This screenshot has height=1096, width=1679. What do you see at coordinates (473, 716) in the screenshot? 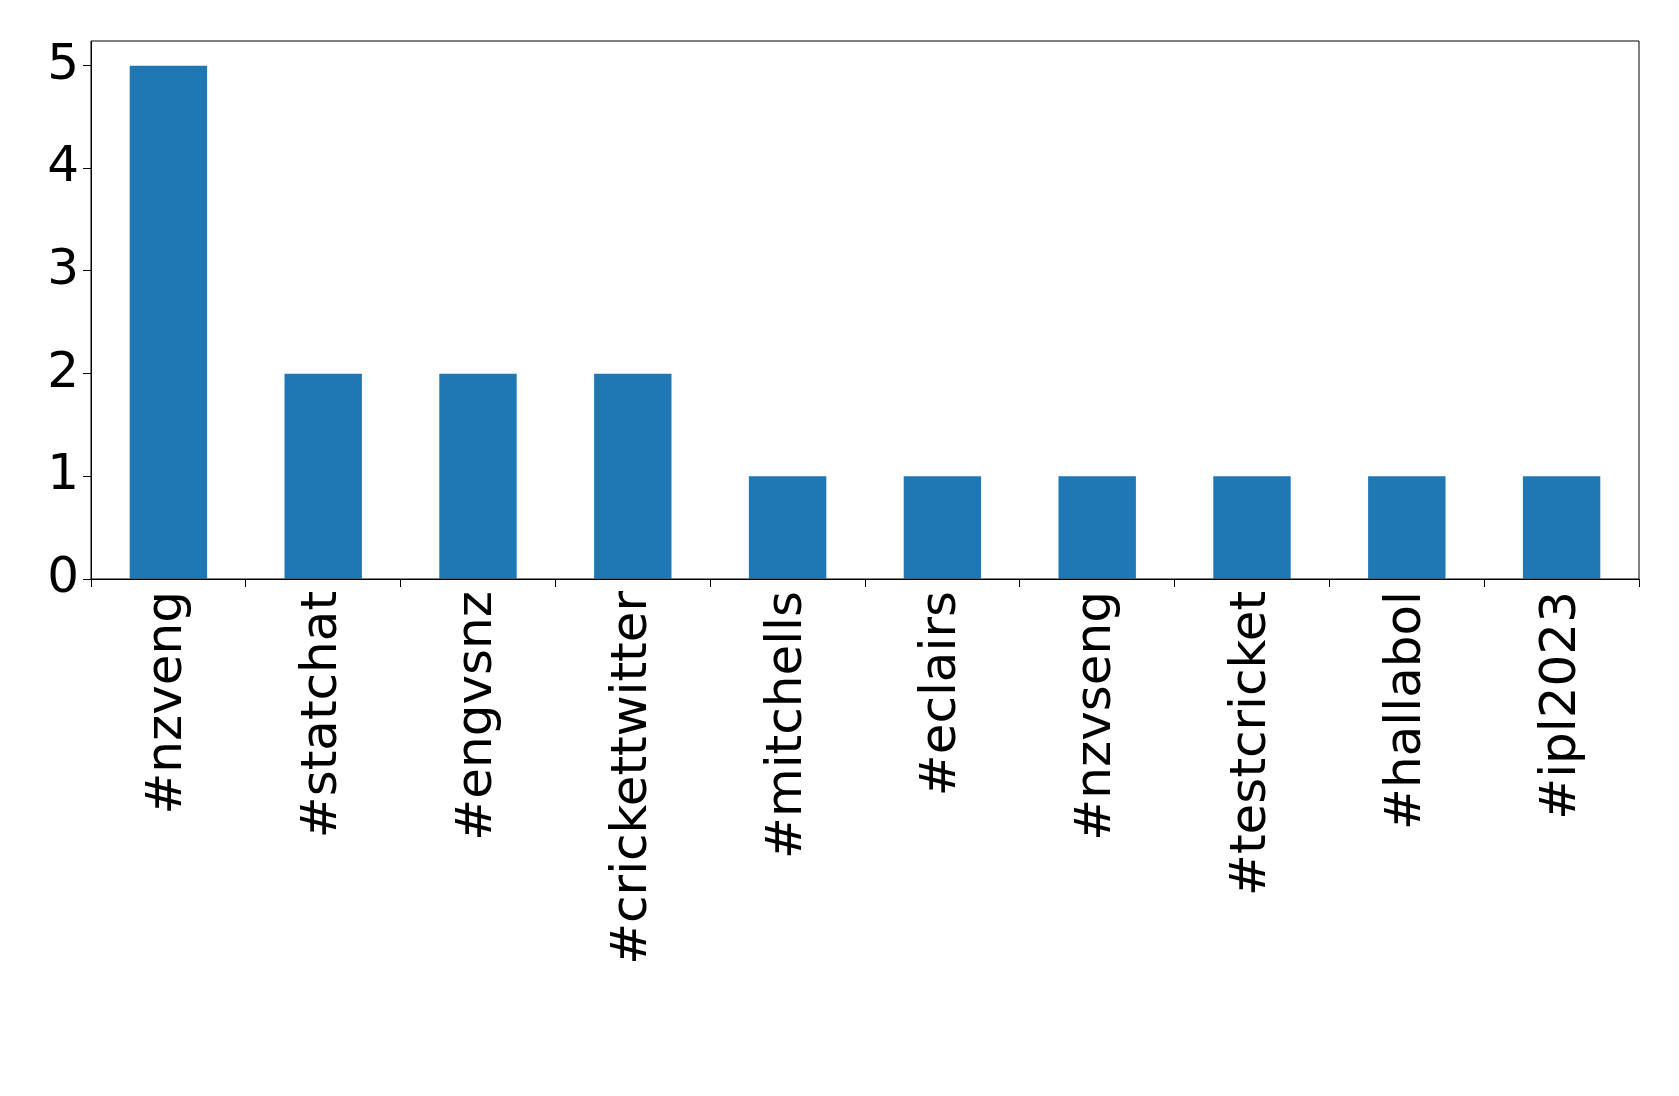
I see `x-tick-label: #engvsnz` at bounding box center [473, 716].